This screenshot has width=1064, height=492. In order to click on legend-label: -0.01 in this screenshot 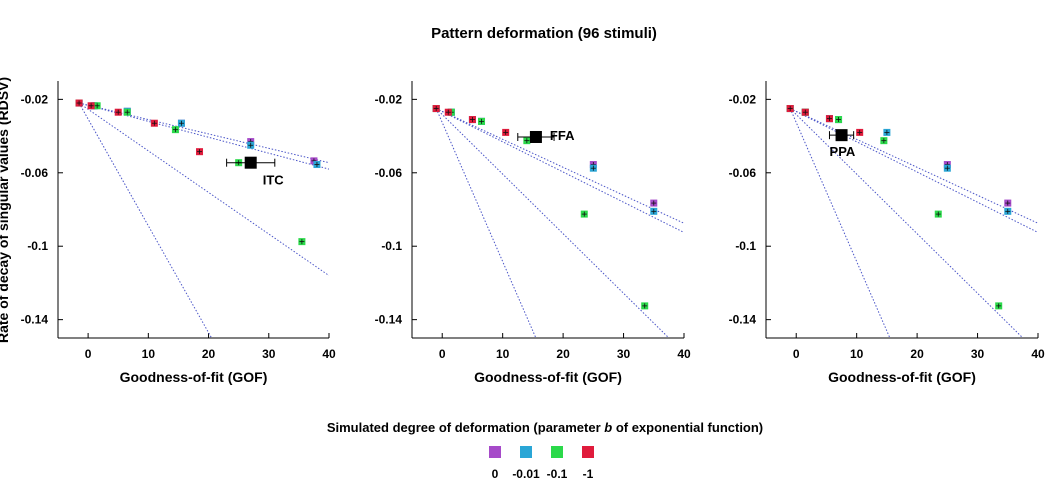, I will do `click(526, 474)`.